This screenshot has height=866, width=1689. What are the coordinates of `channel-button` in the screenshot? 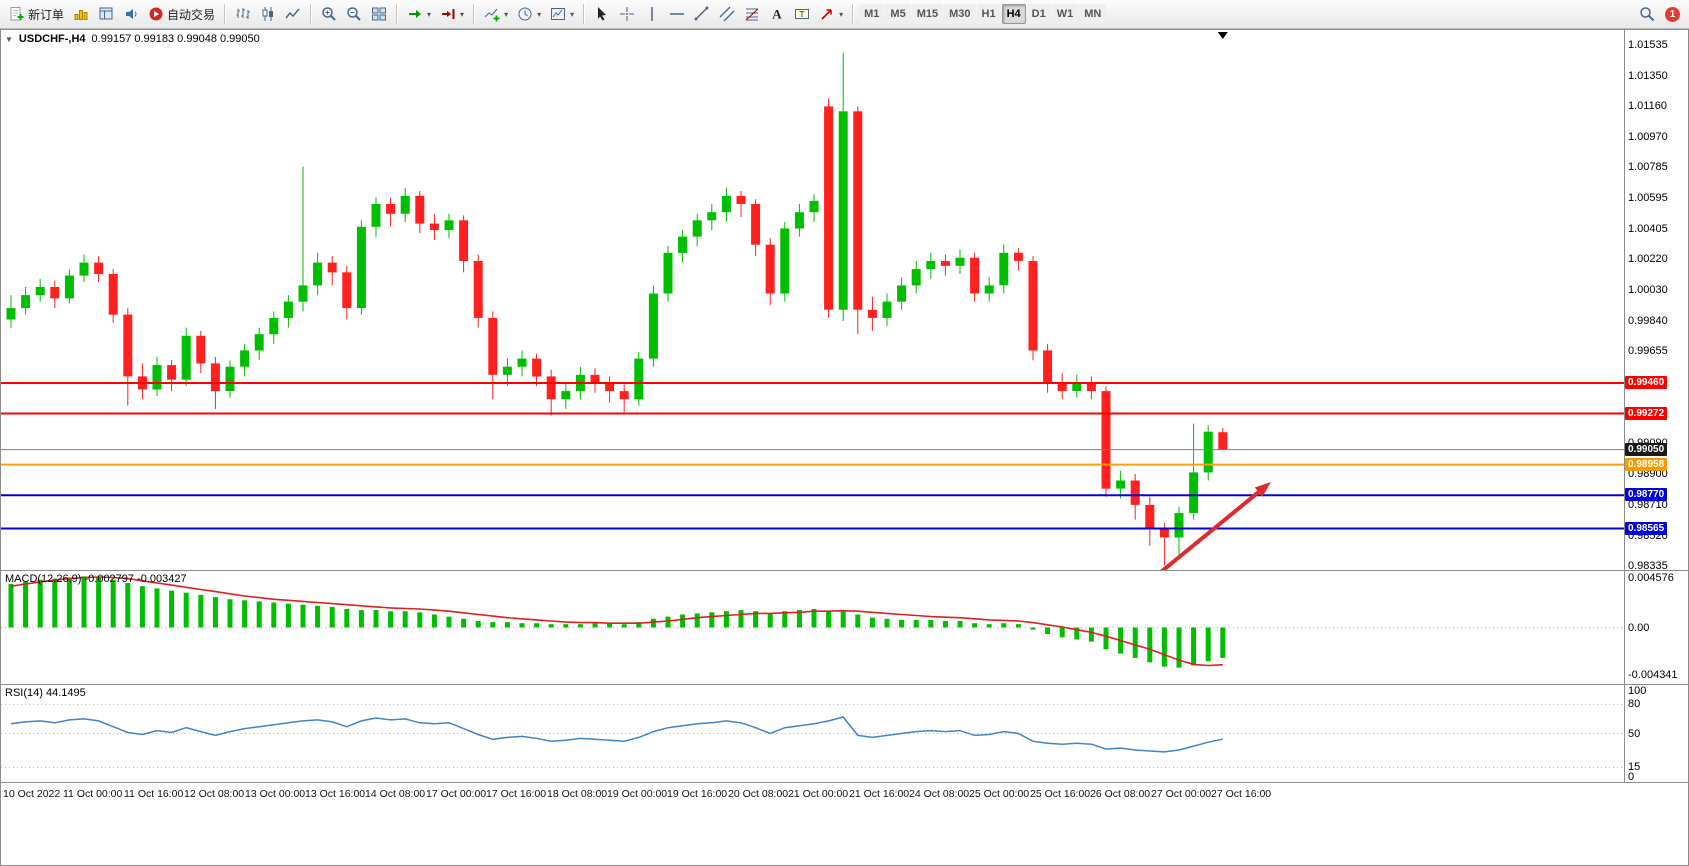 It's located at (727, 14).